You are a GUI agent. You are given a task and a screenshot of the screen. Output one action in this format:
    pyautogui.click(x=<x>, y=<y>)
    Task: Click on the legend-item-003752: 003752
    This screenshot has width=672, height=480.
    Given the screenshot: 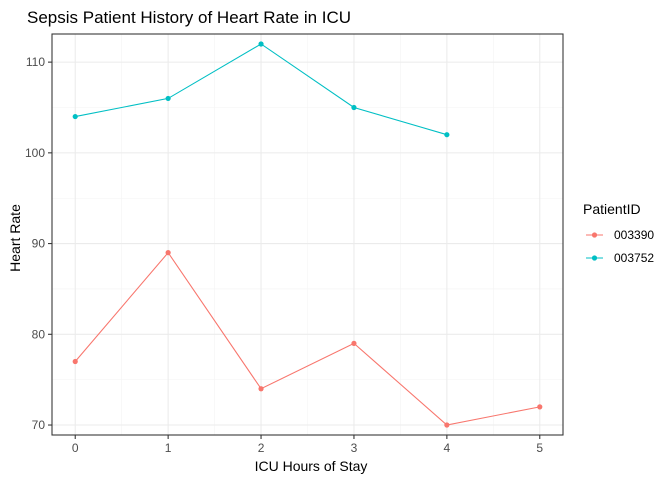 What is the action you would take?
    pyautogui.click(x=620, y=258)
    